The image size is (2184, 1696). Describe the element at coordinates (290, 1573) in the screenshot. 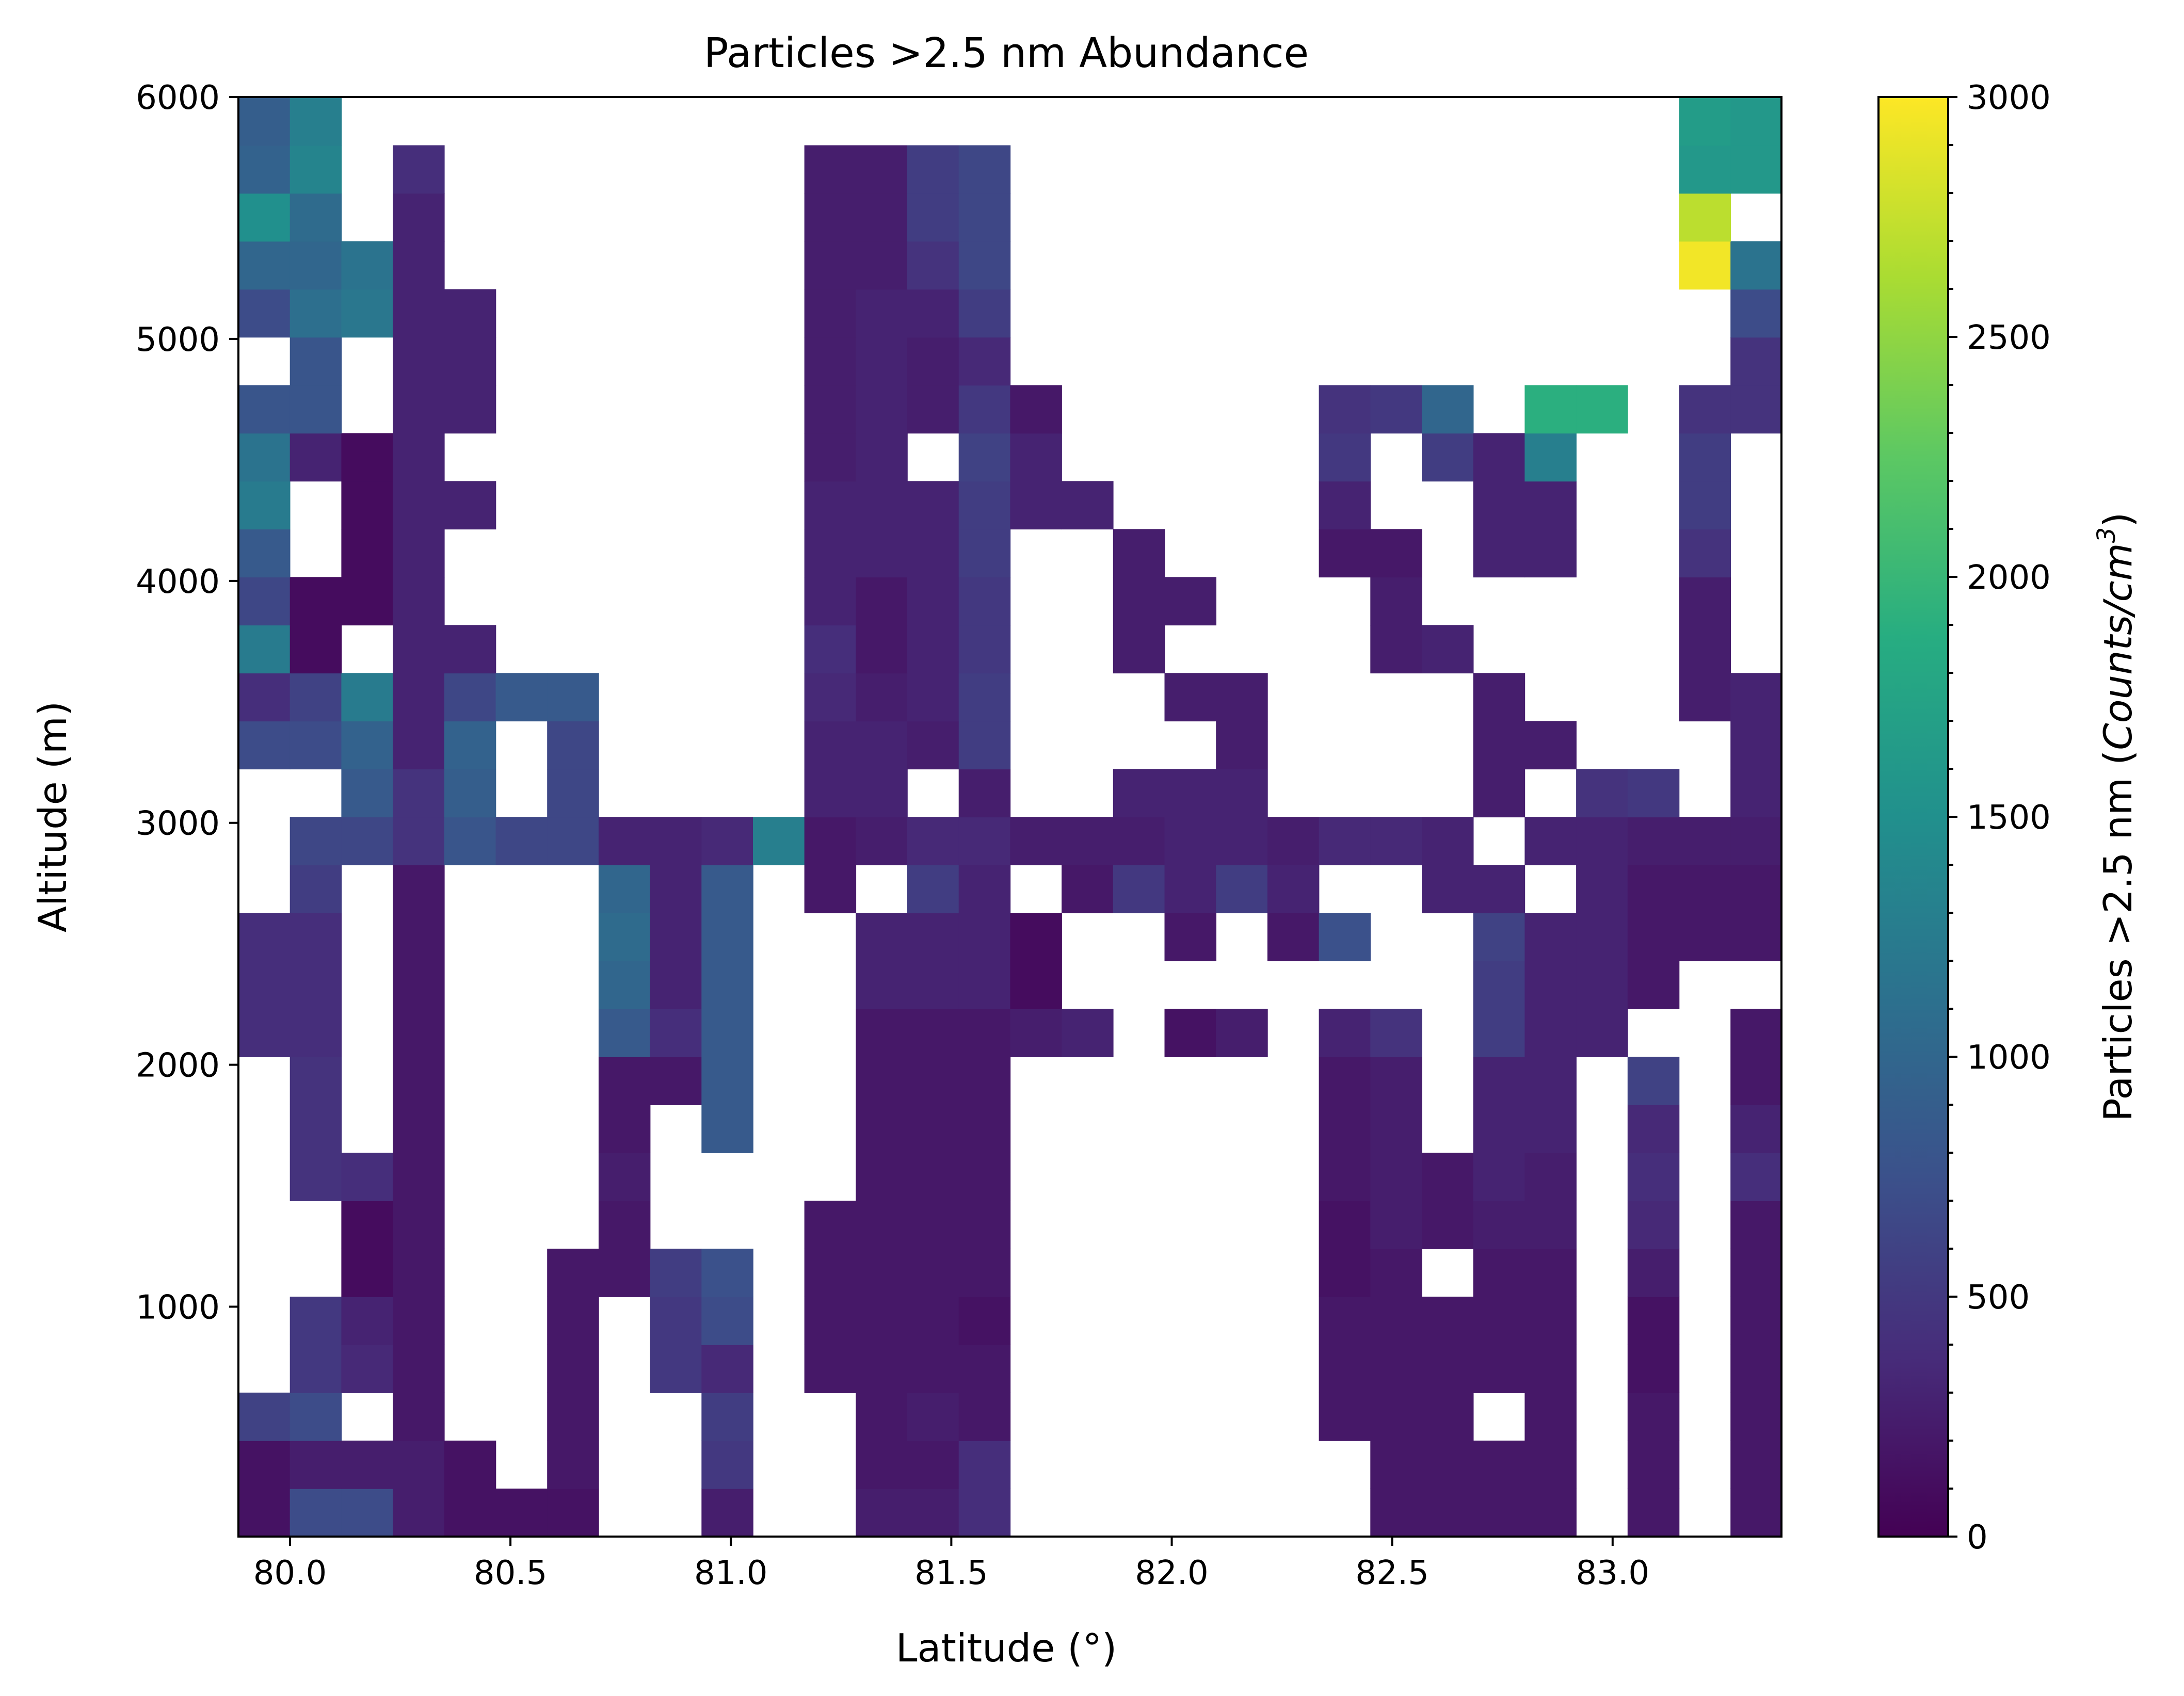

I see `x-tick-label: 80.0` at that location.